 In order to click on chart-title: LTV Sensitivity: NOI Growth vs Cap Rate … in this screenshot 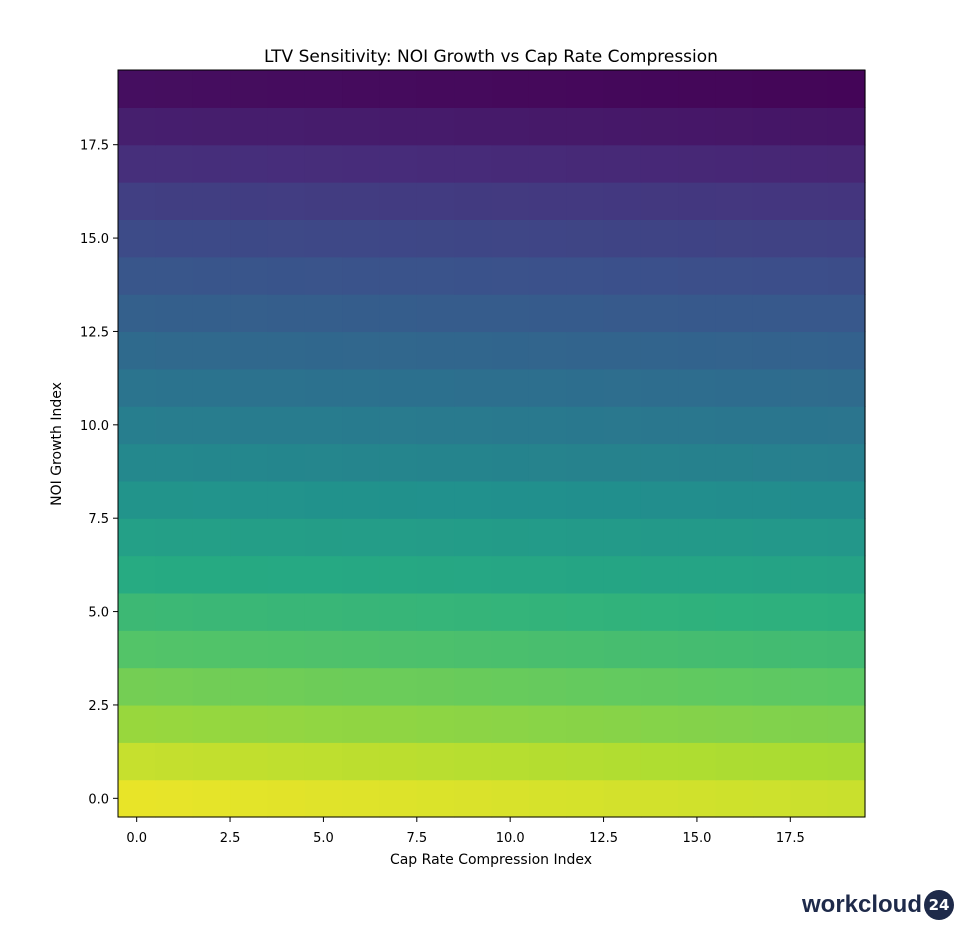, I will do `click(491, 57)`.